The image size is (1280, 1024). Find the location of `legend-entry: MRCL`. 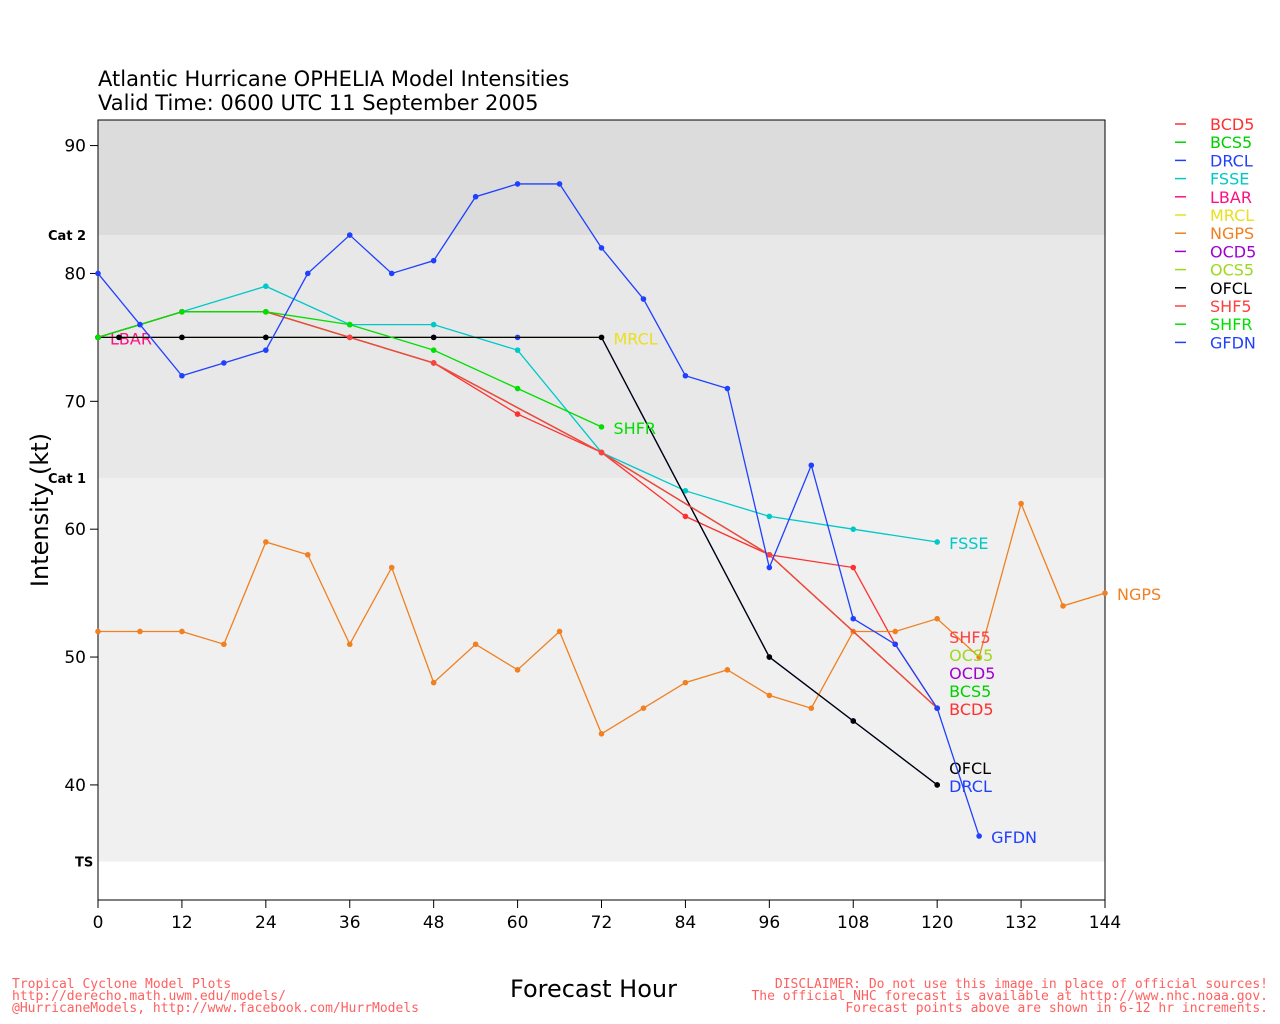

legend-entry: MRCL is located at coordinates (1232, 215).